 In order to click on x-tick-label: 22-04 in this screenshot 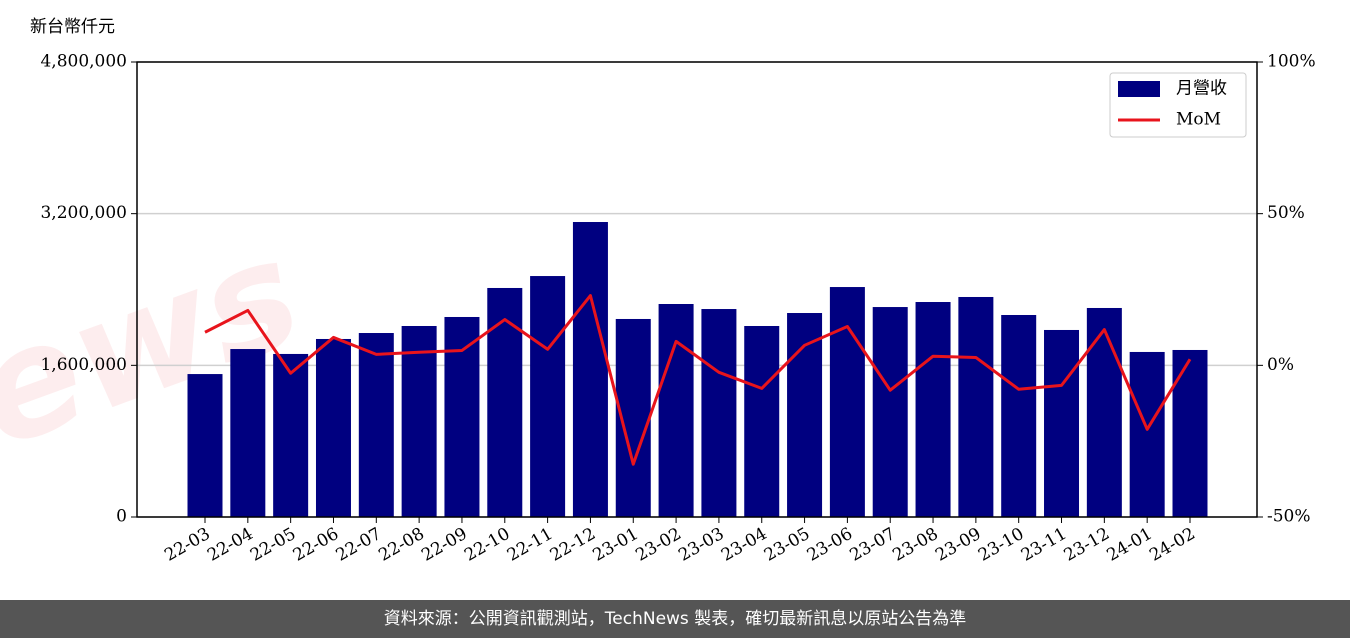, I will do `click(230, 545)`.